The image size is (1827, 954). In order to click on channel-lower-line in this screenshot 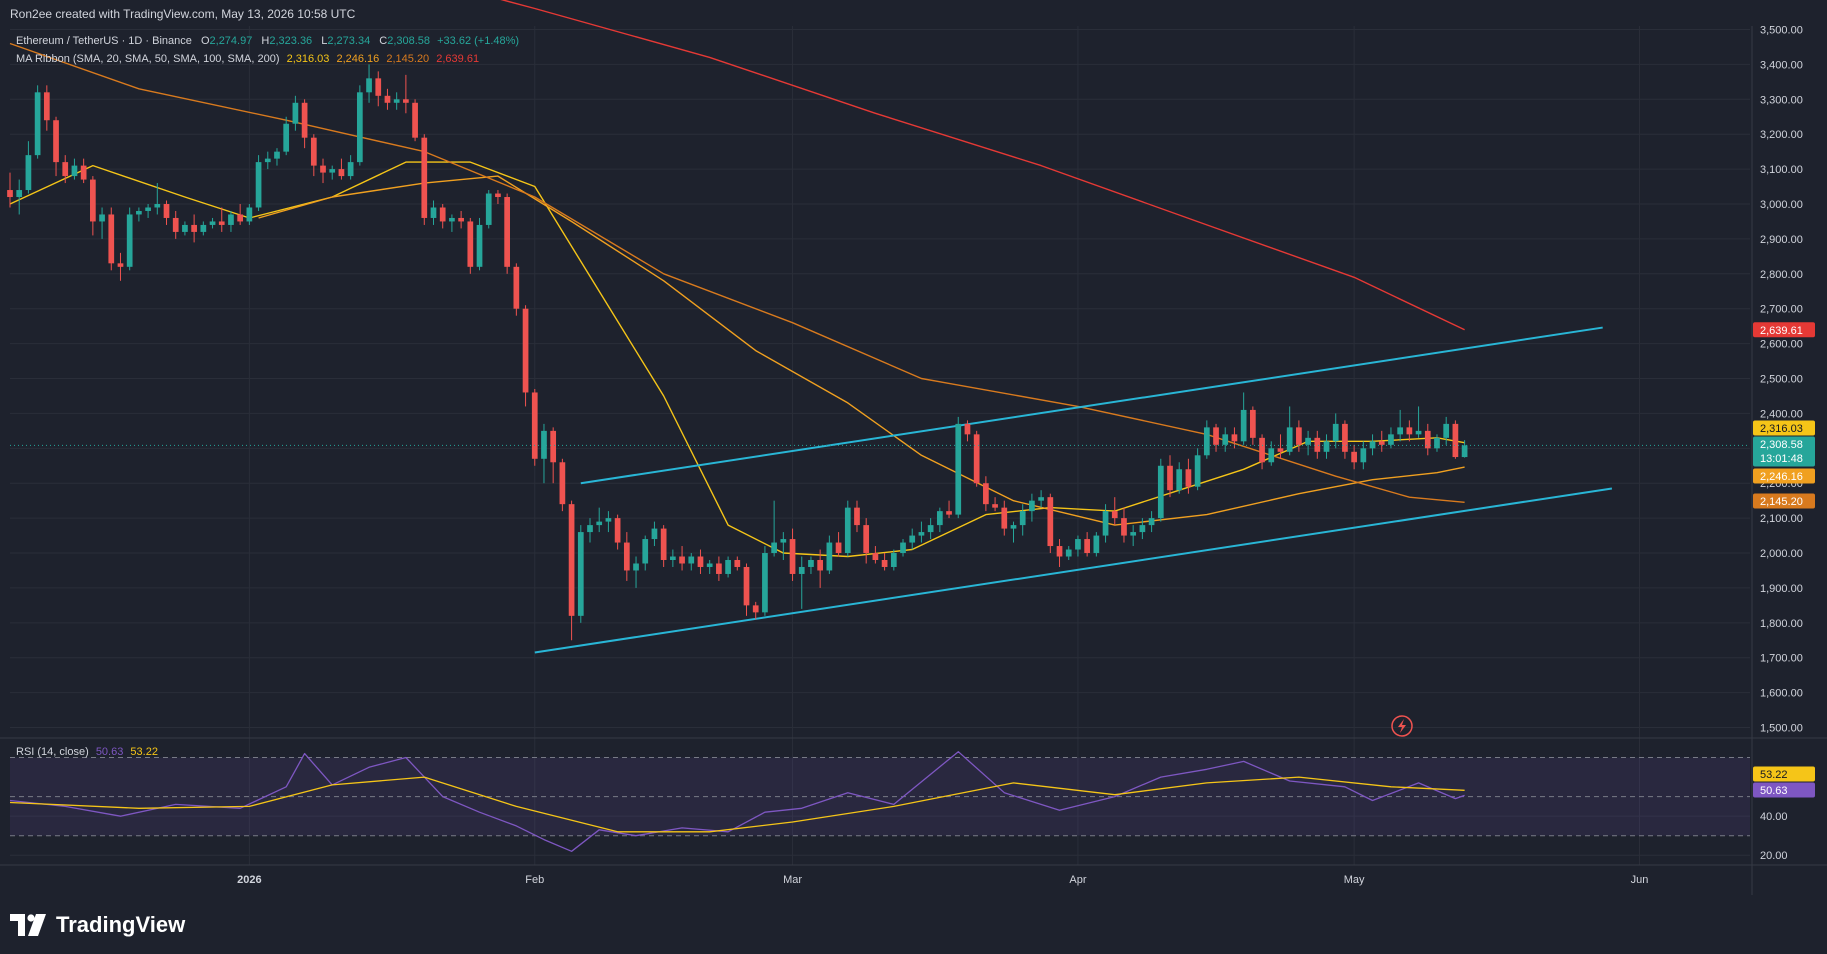, I will do `click(1073, 570)`.